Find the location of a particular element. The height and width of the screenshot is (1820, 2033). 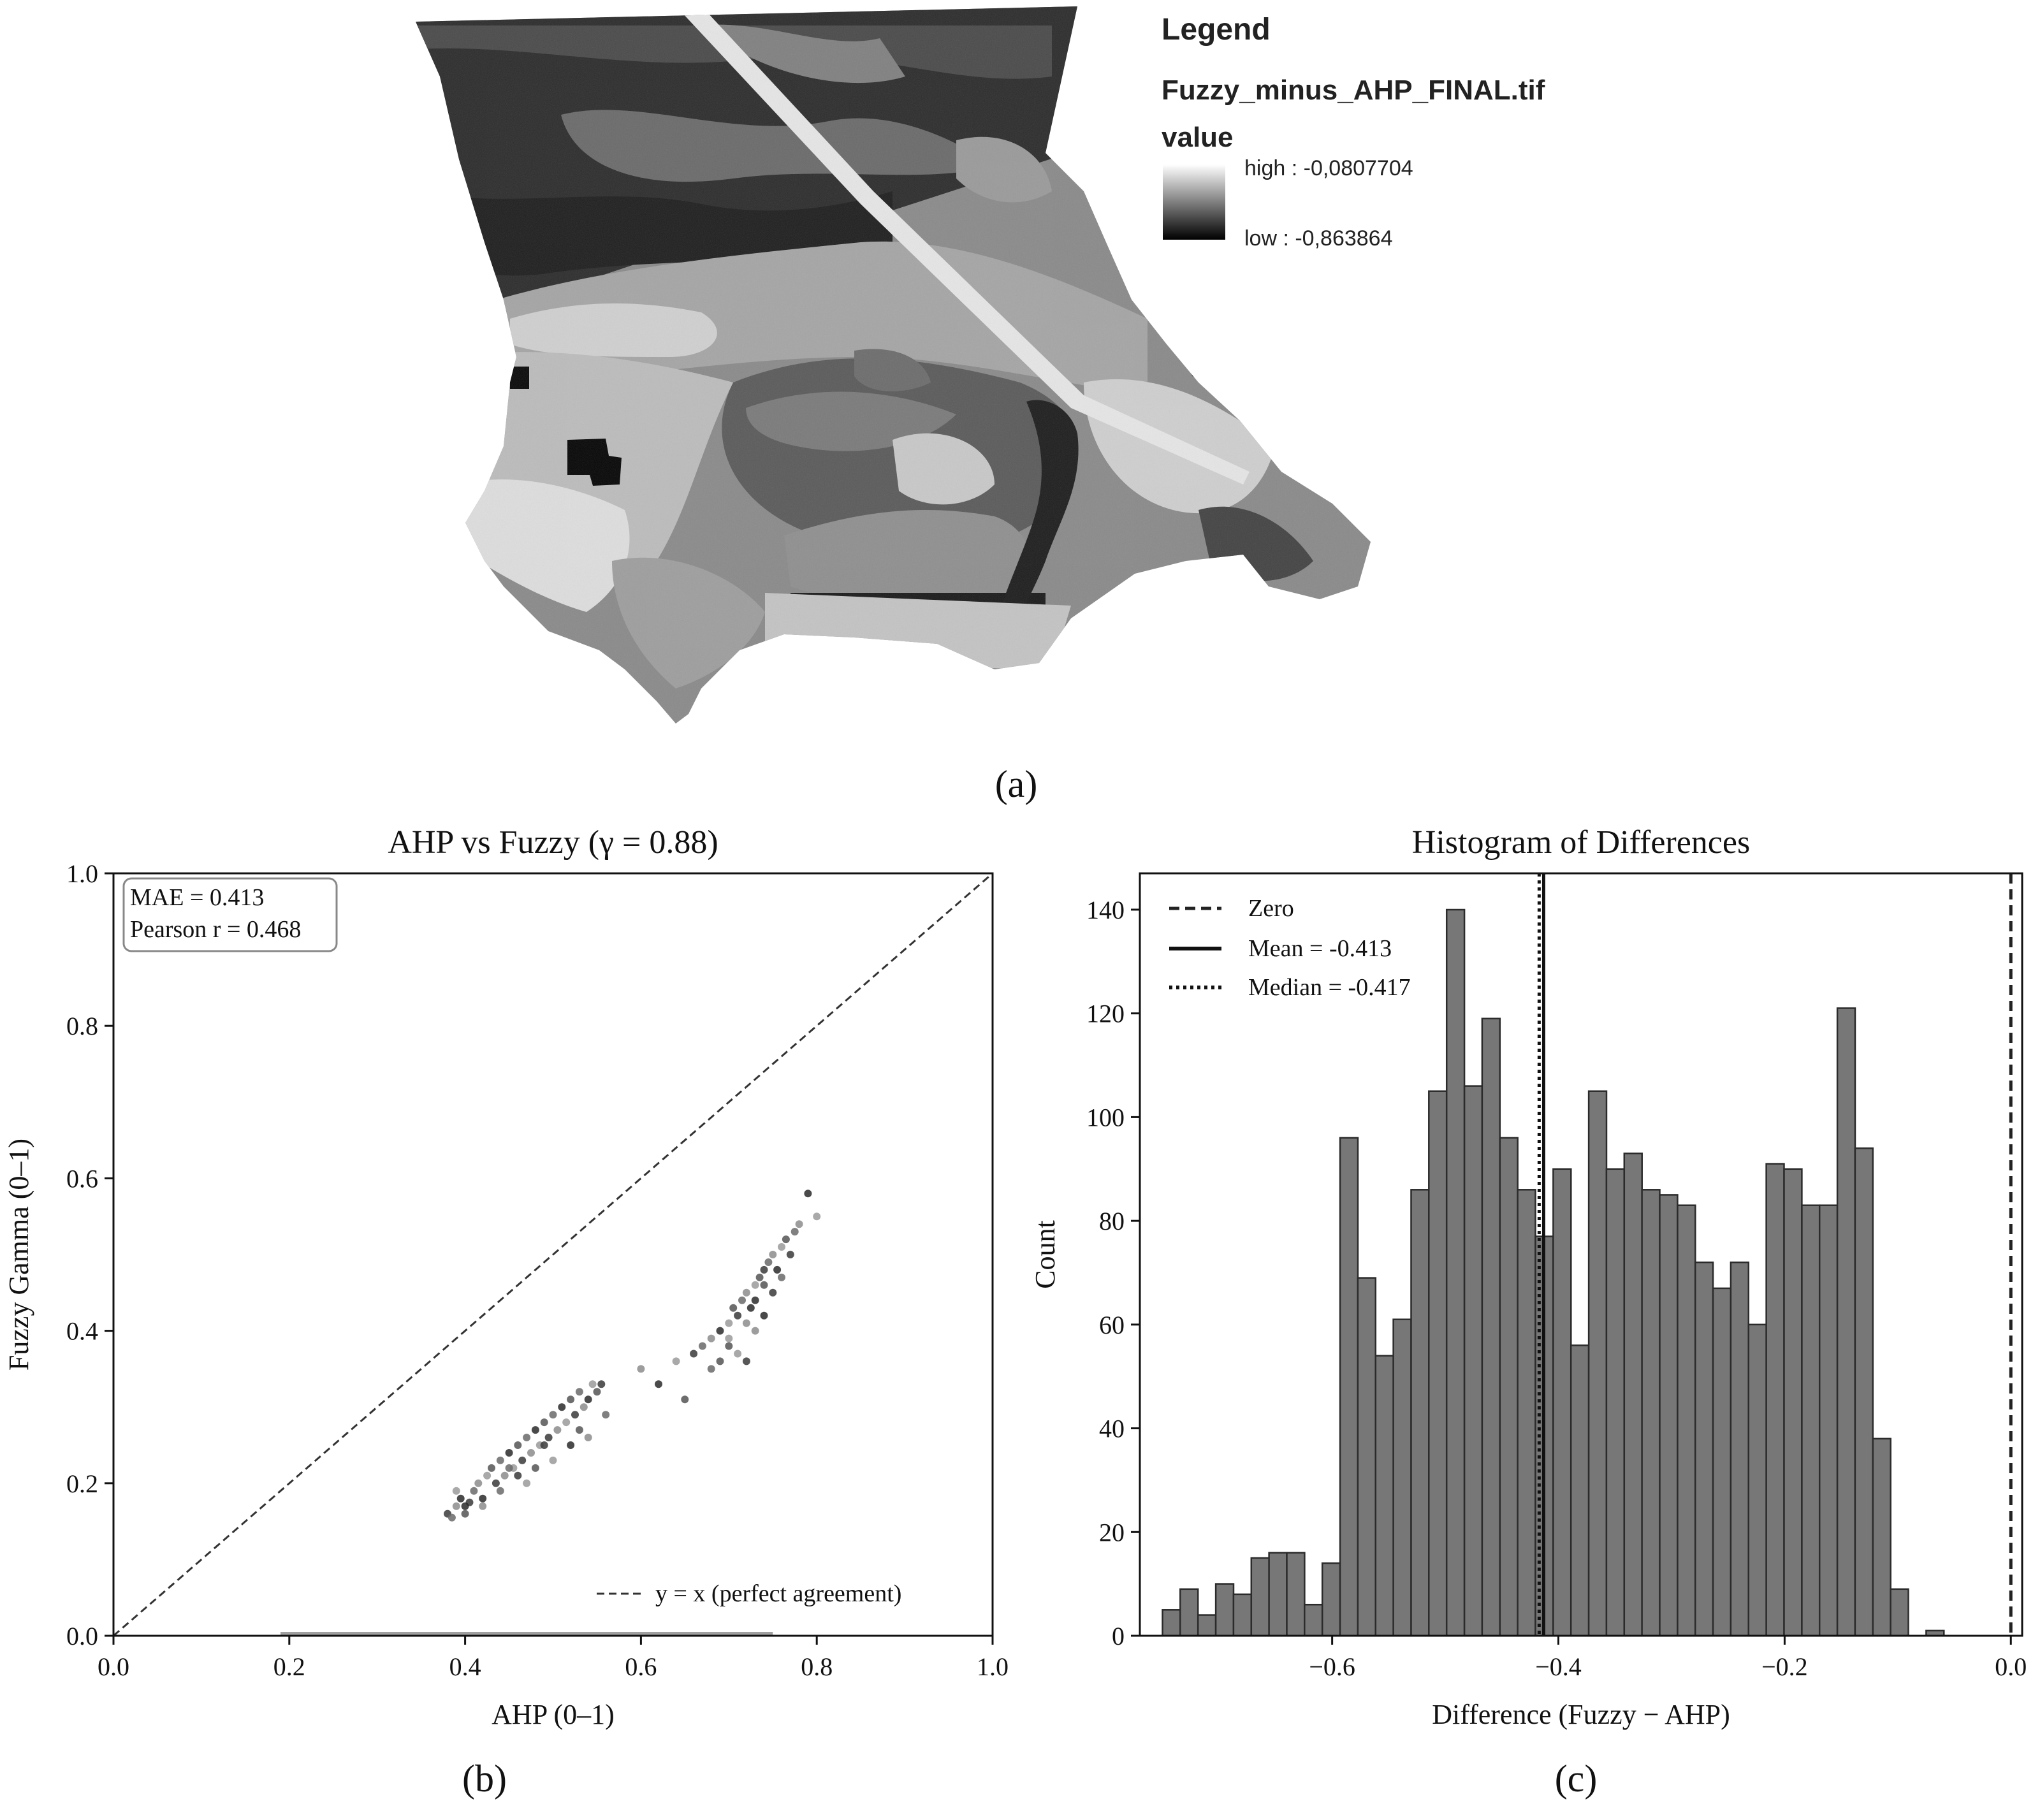

caption-a: (a) is located at coordinates (1016, 784).